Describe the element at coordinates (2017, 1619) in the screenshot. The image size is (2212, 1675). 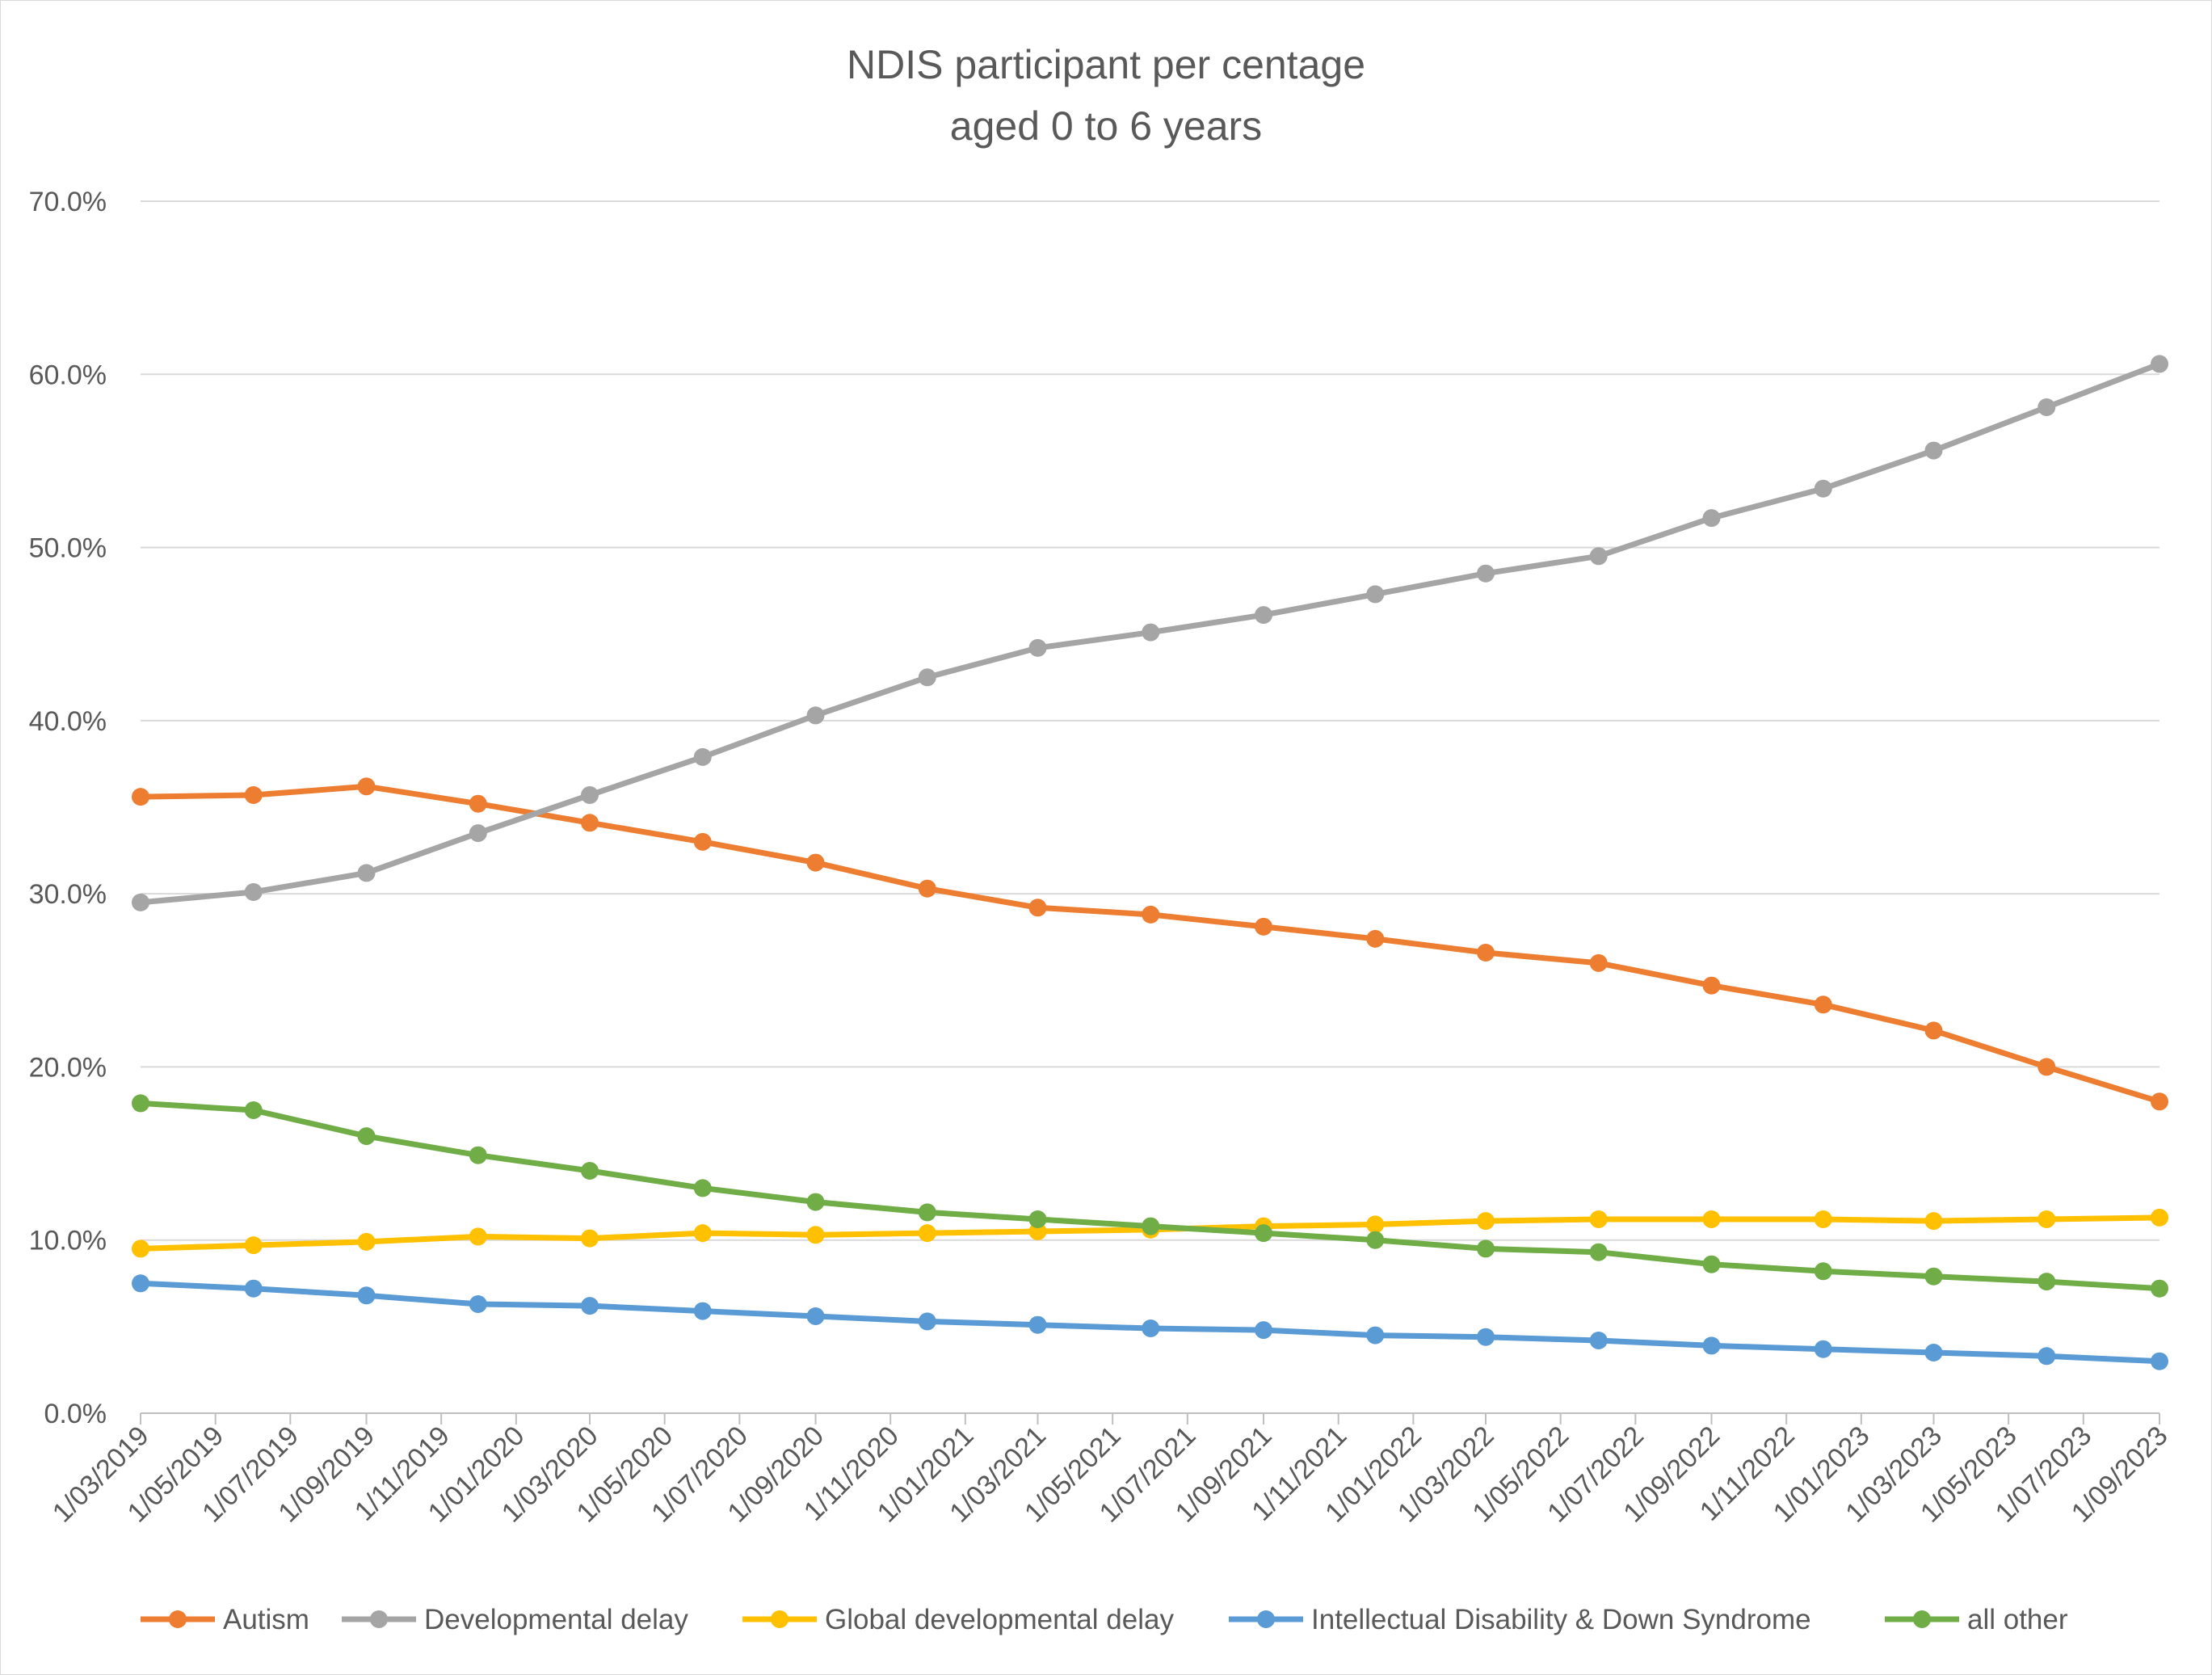
I see `legend-label: all other` at that location.